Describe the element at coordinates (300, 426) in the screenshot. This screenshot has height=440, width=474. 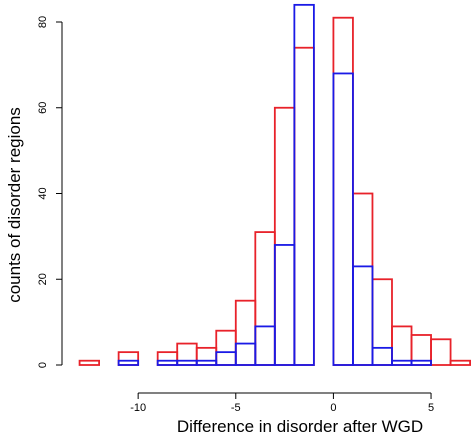
I see `x-axis-label: Difference in disorder after WGD` at that location.